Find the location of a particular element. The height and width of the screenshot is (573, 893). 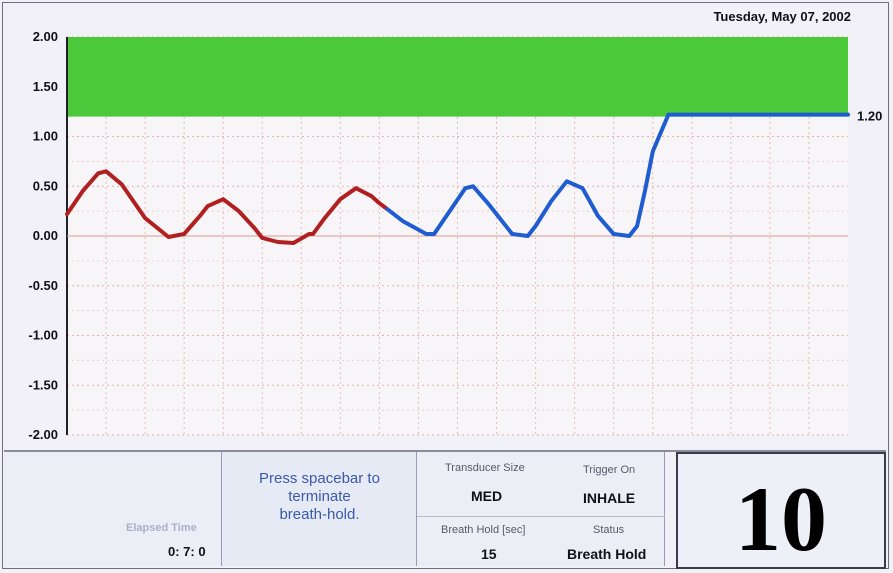

y-tick-label: -1.50 is located at coordinates (43, 384).